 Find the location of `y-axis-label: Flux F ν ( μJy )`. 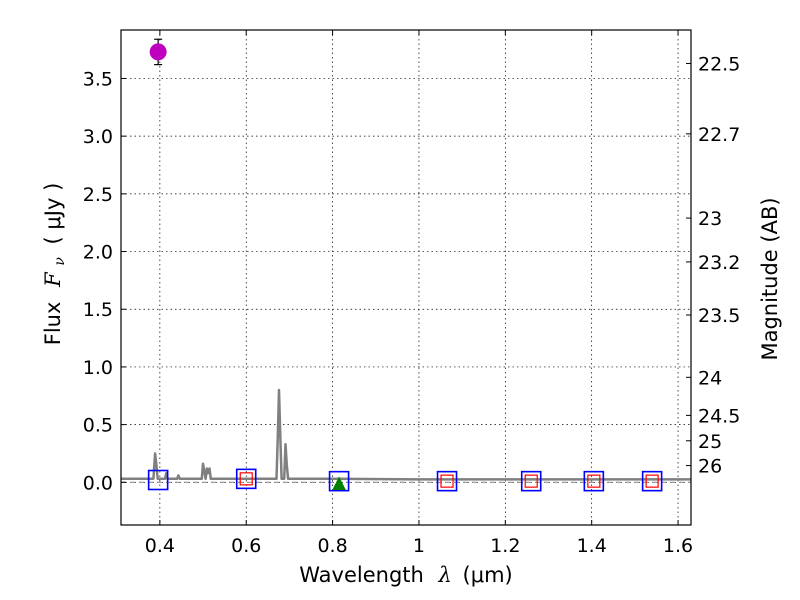

y-axis-label: Flux F ν ( μJy ) is located at coordinates (55, 264).